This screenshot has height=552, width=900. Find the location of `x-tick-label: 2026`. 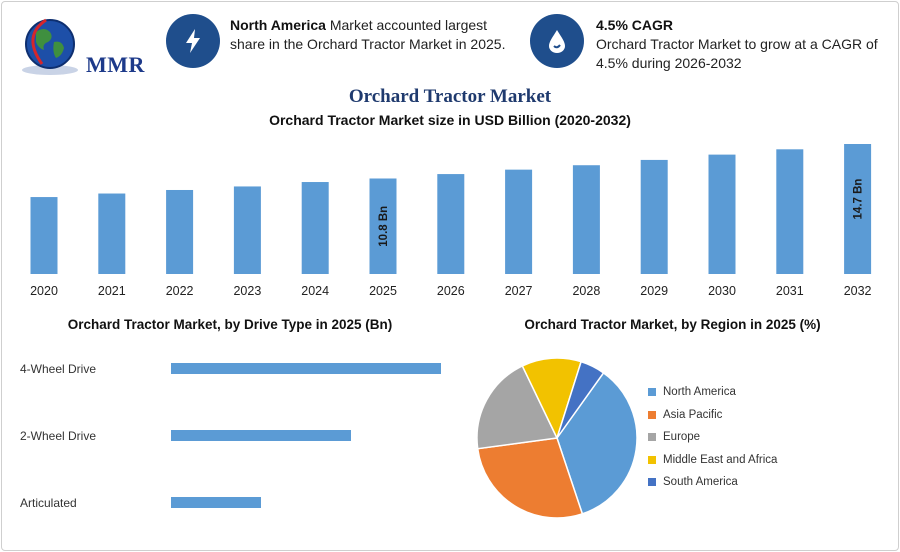

x-tick-label: 2026 is located at coordinates (451, 291).